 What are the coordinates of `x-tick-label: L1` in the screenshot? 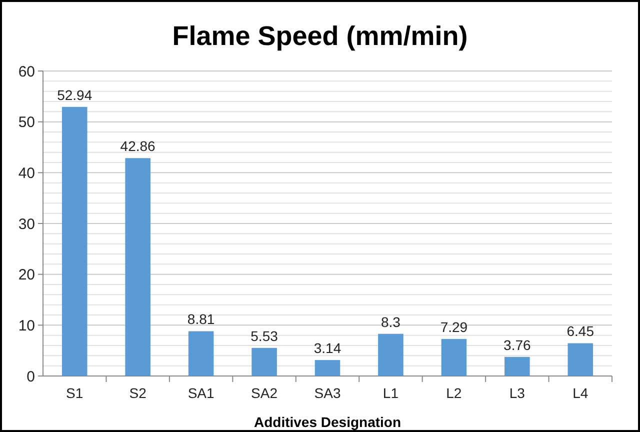 It's located at (390, 393).